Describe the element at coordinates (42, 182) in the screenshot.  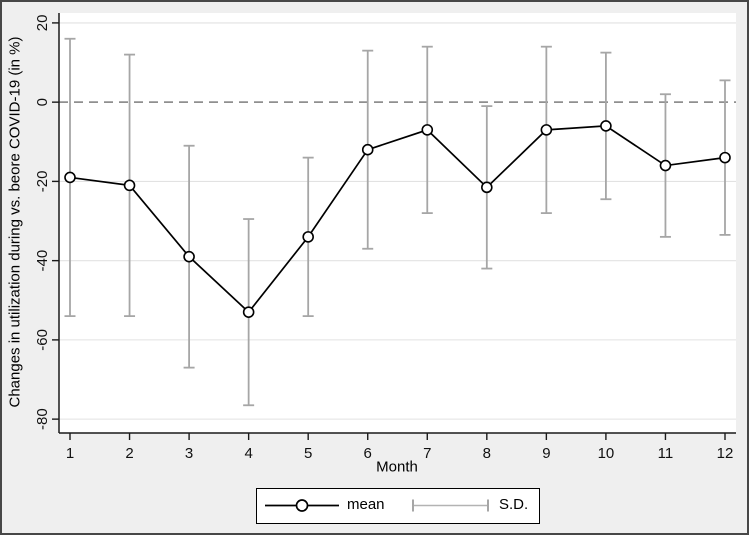
I see `y-tick-label: -20` at that location.